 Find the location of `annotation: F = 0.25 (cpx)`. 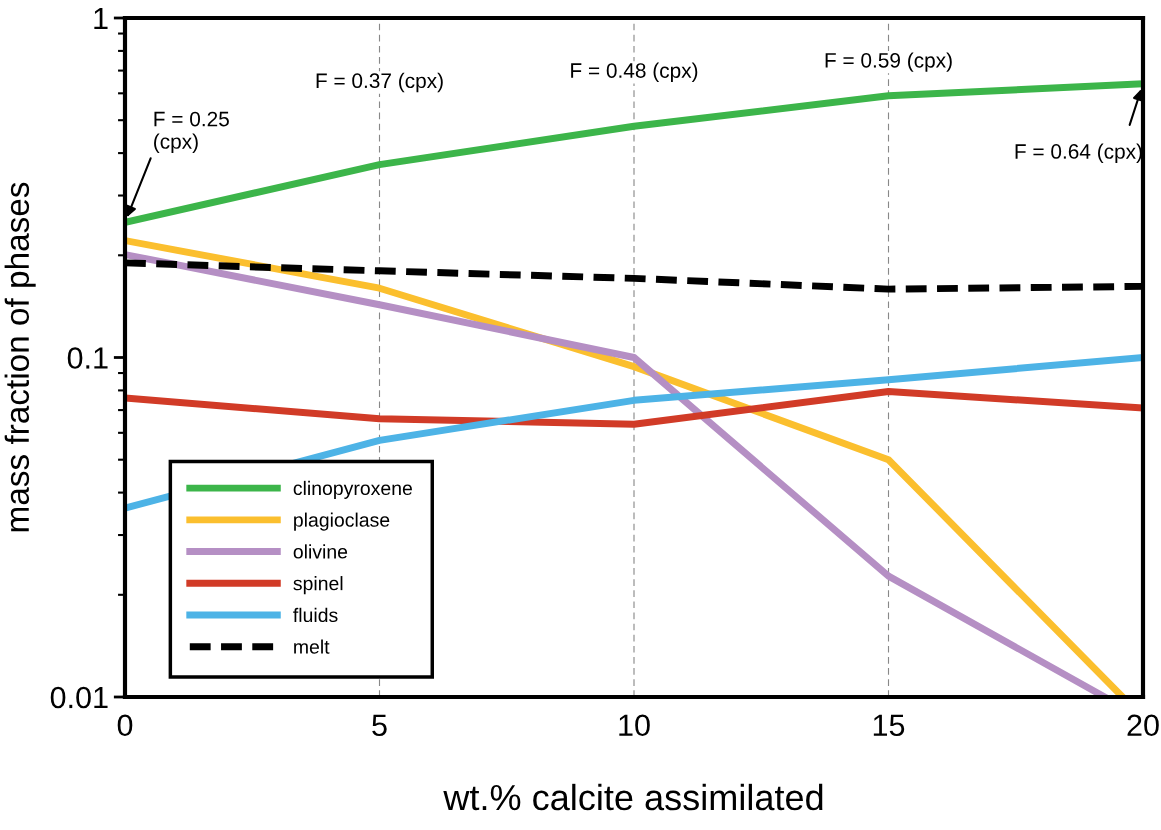

annotation: F = 0.25 (cpx) is located at coordinates (191, 132).